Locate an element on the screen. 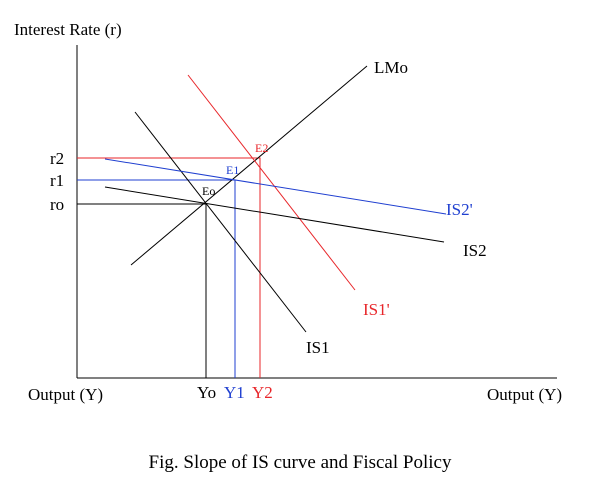 The width and height of the screenshot is (600, 491). output-label: Yo is located at coordinates (206, 392).